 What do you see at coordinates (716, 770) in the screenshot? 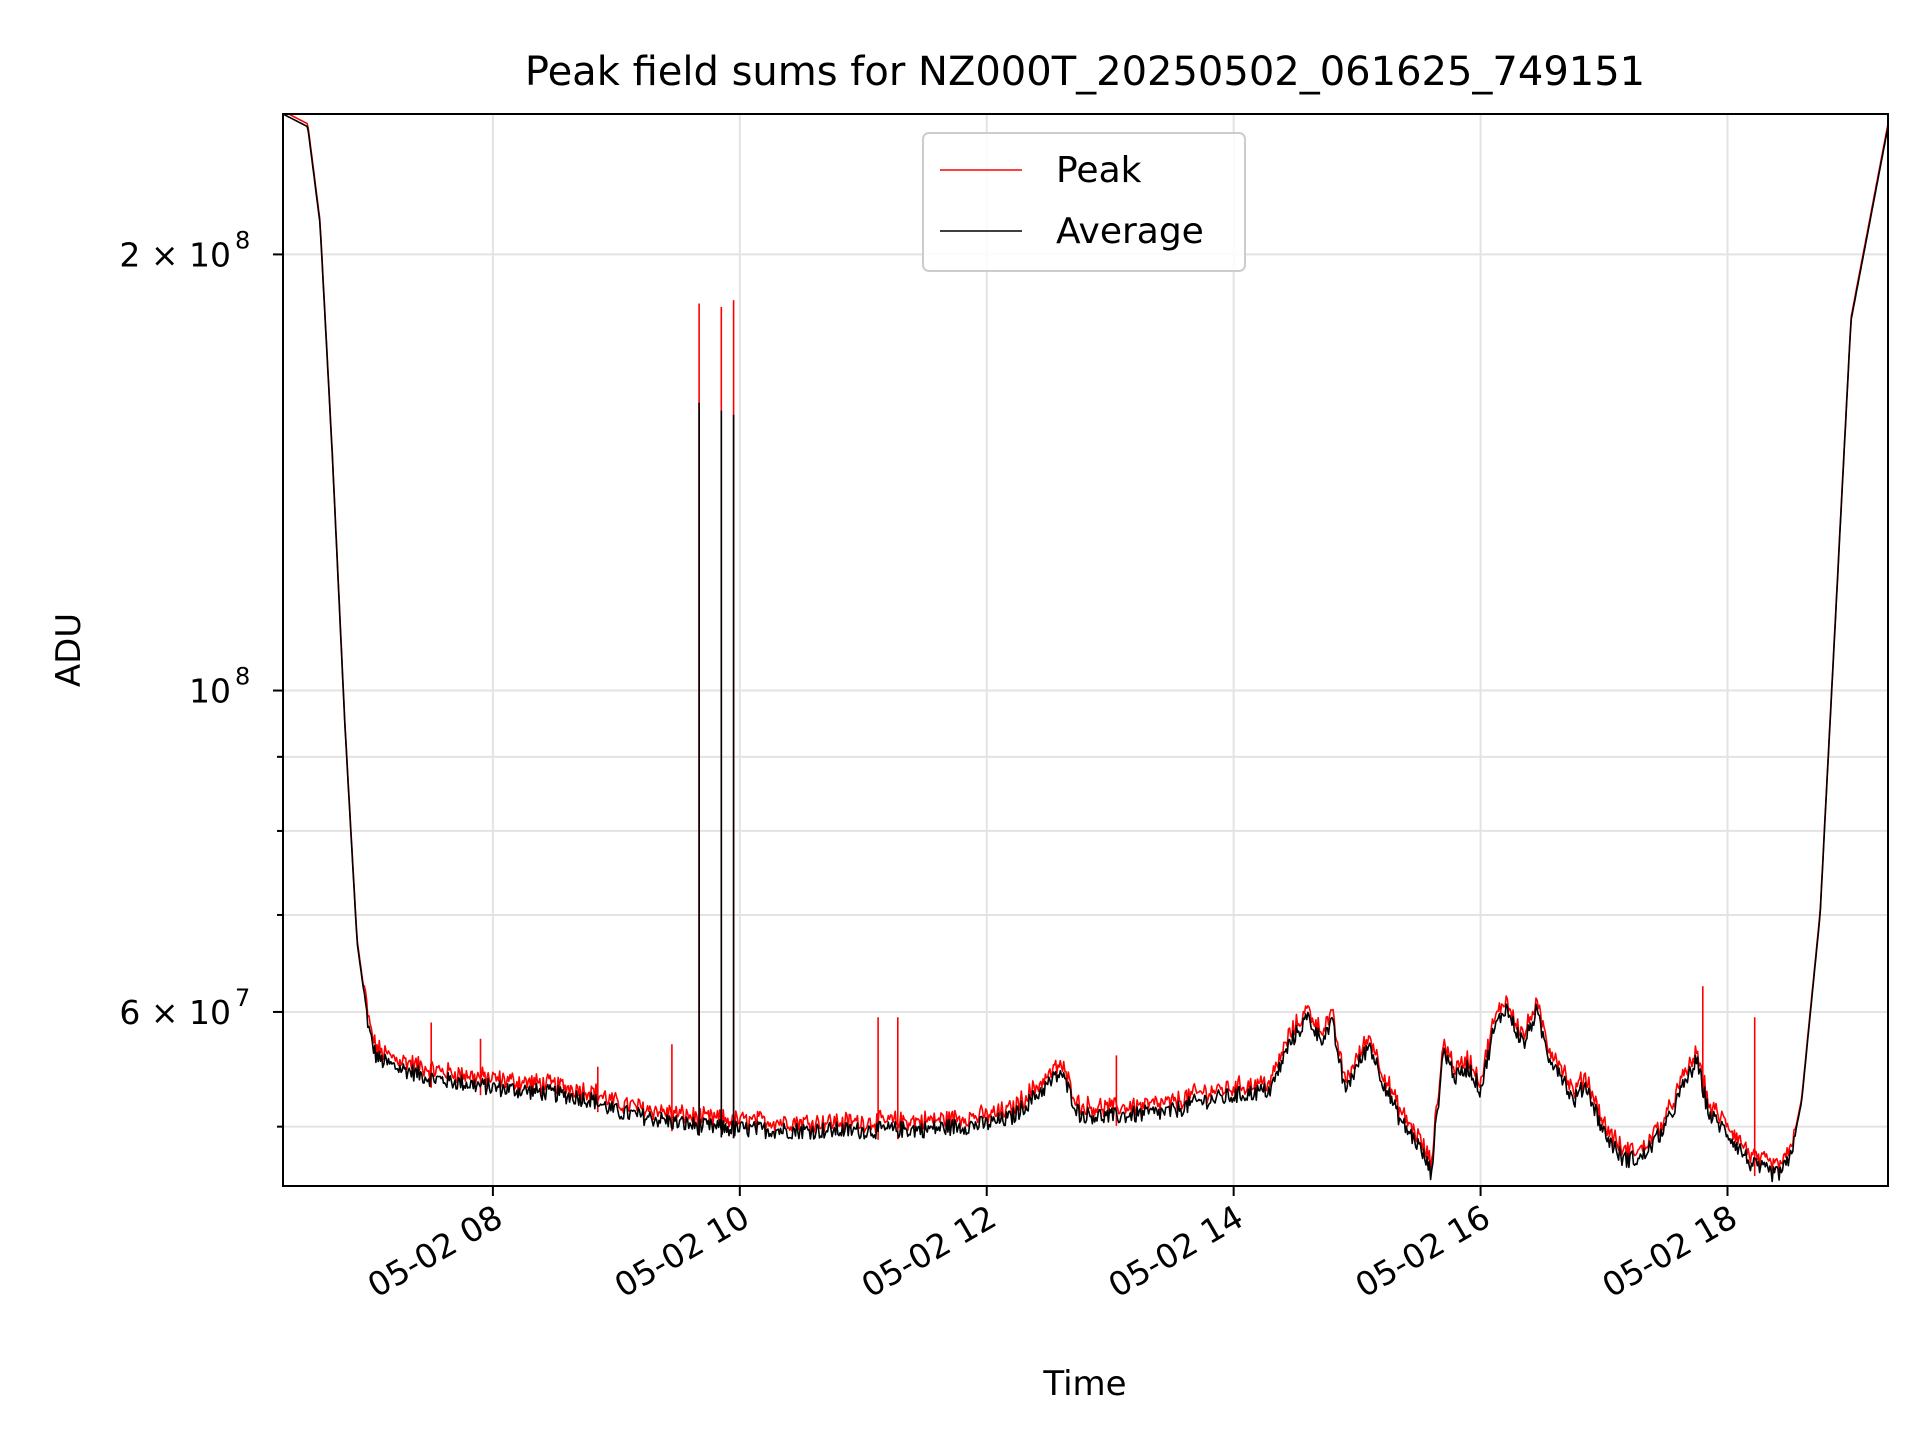
I see `series-spikes-average` at bounding box center [716, 770].